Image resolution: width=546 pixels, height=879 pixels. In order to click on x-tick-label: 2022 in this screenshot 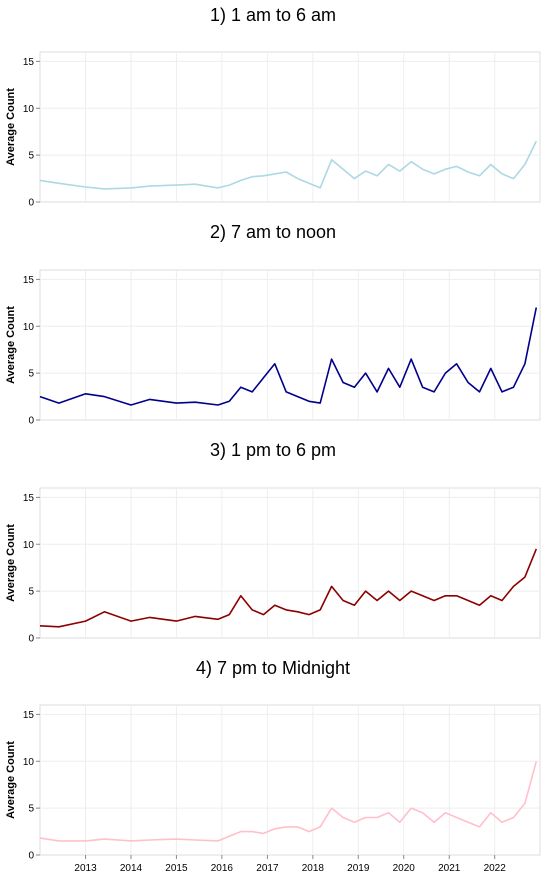, I will do `click(495, 868)`.